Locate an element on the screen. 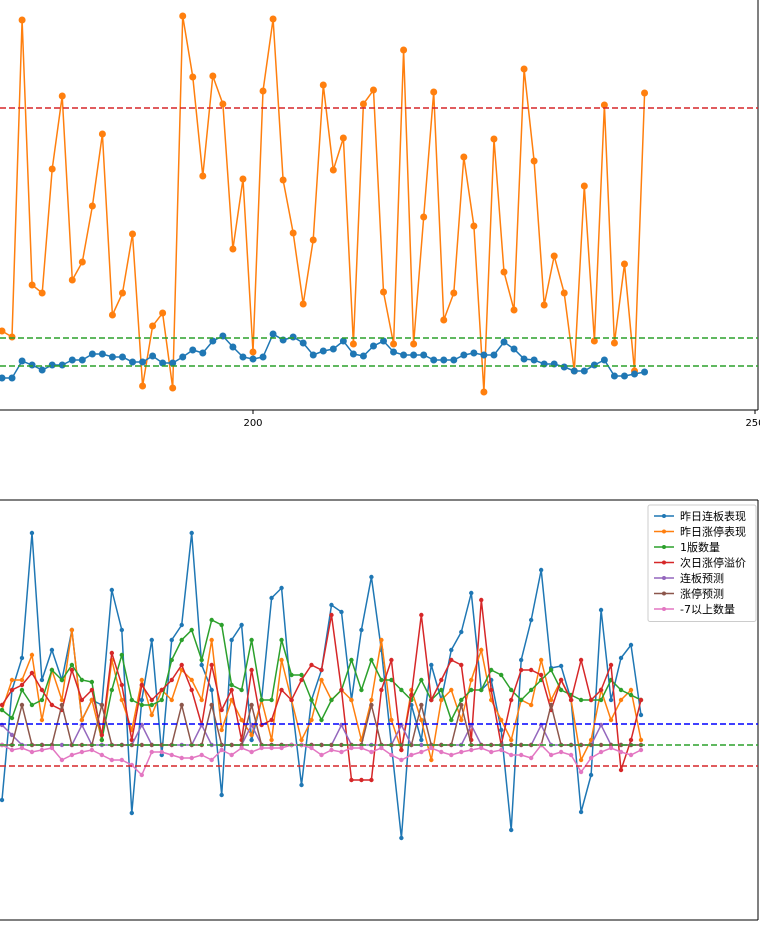 The image size is (760, 944). legend-box is located at coordinates (702, 563).